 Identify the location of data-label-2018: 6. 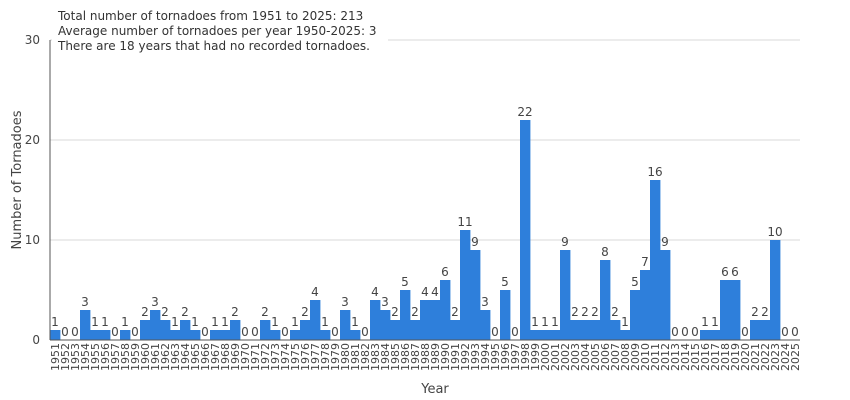
(725, 272).